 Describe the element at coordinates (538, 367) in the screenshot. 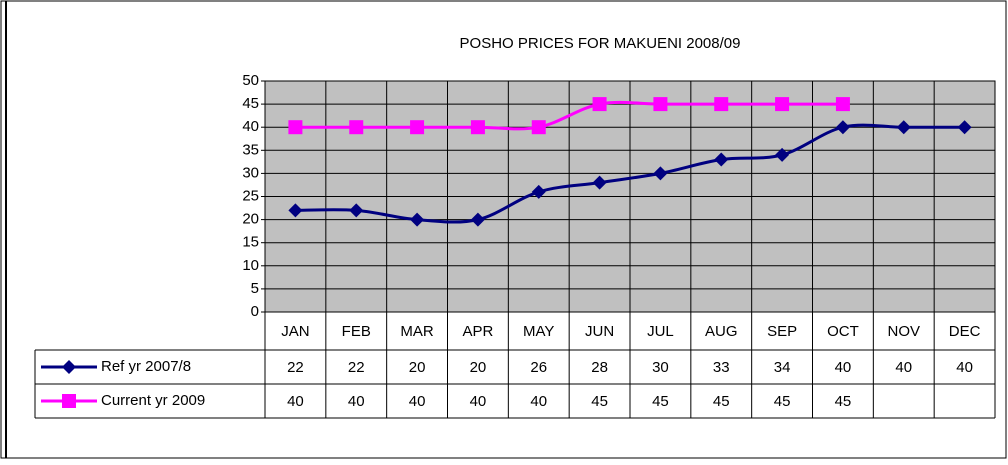

I see `table-value: 26` at that location.